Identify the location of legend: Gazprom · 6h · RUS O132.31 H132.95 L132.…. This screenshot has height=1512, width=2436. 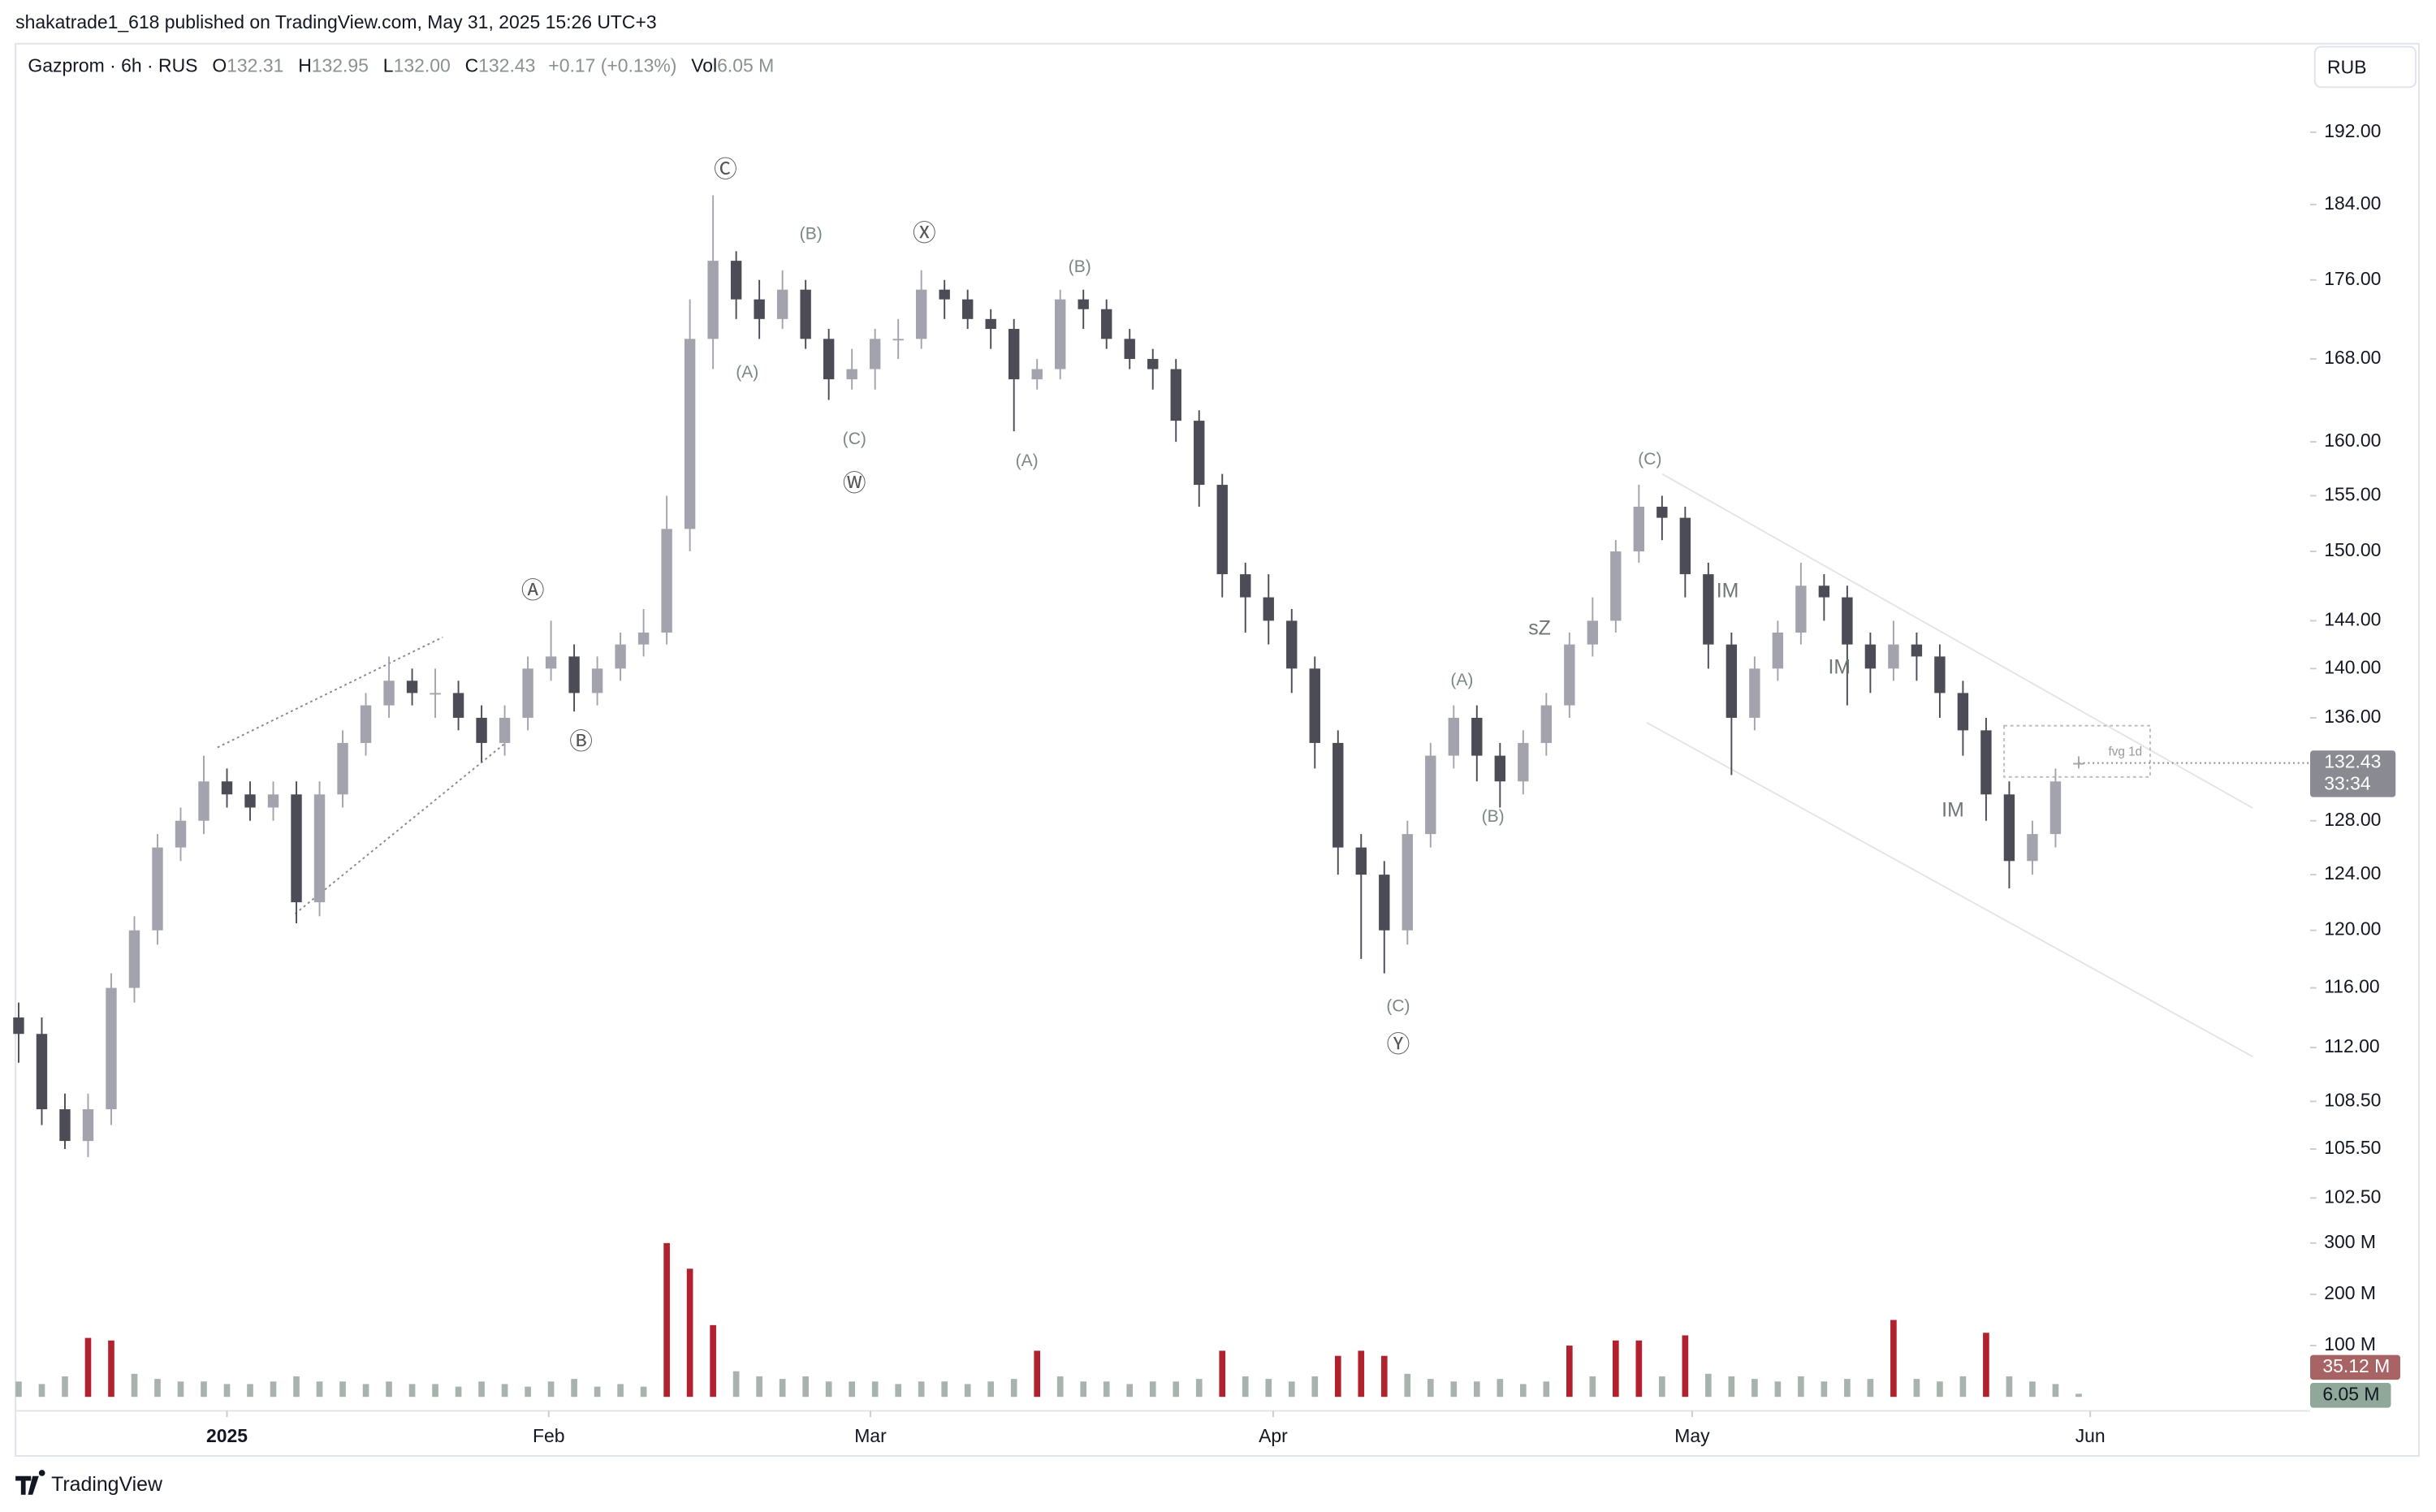
(401, 65).